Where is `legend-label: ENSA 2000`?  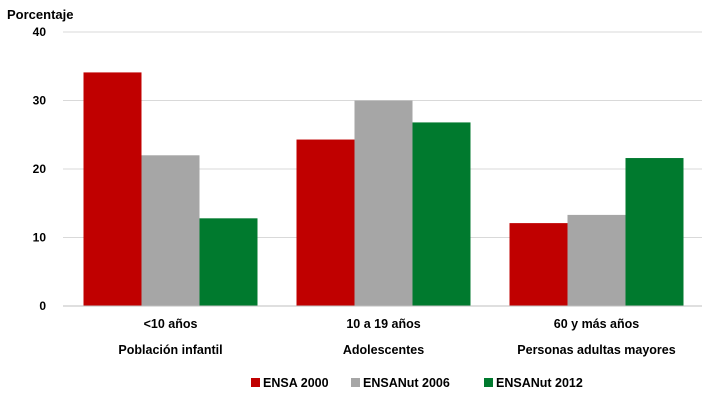 legend-label: ENSA 2000 is located at coordinates (296, 383).